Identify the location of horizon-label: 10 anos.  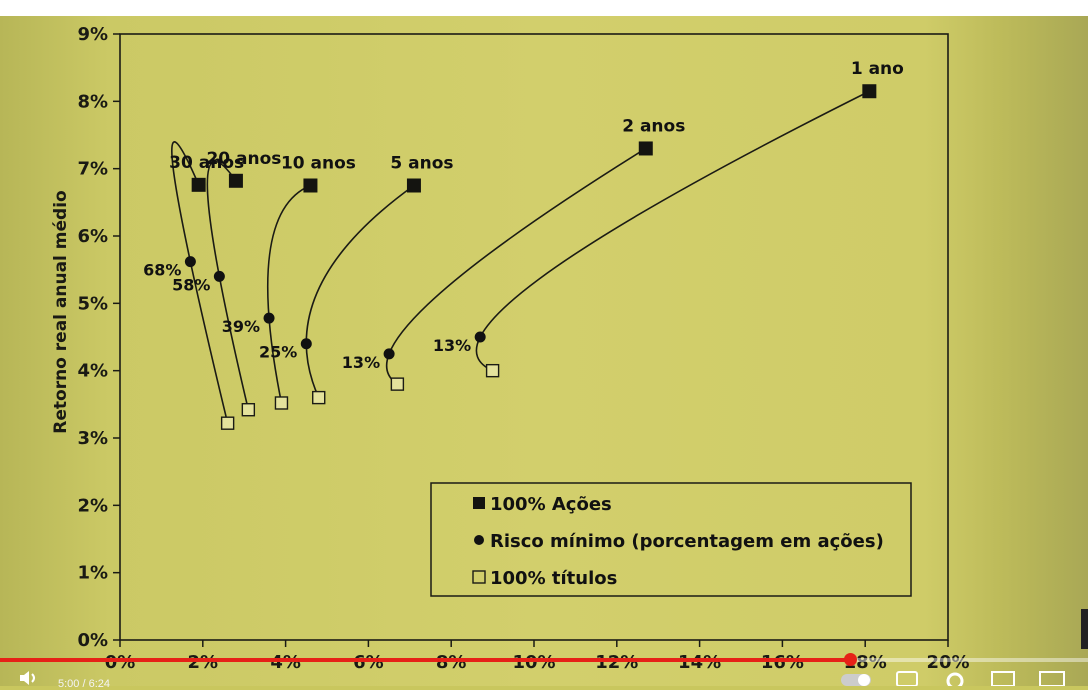
(318, 164).